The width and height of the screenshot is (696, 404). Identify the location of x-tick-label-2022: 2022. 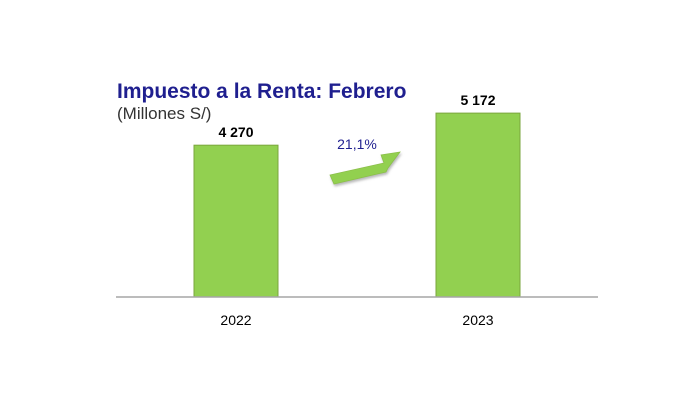
(235, 320).